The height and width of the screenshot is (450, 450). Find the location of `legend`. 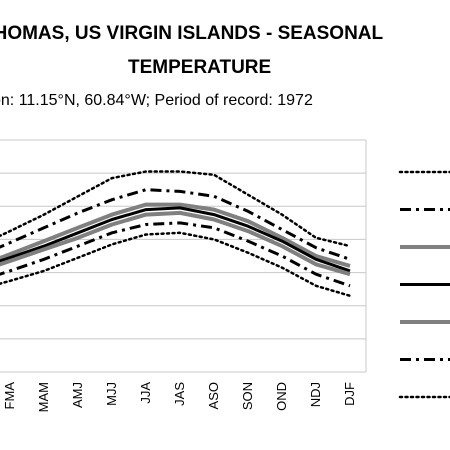

legend is located at coordinates (424, 284).